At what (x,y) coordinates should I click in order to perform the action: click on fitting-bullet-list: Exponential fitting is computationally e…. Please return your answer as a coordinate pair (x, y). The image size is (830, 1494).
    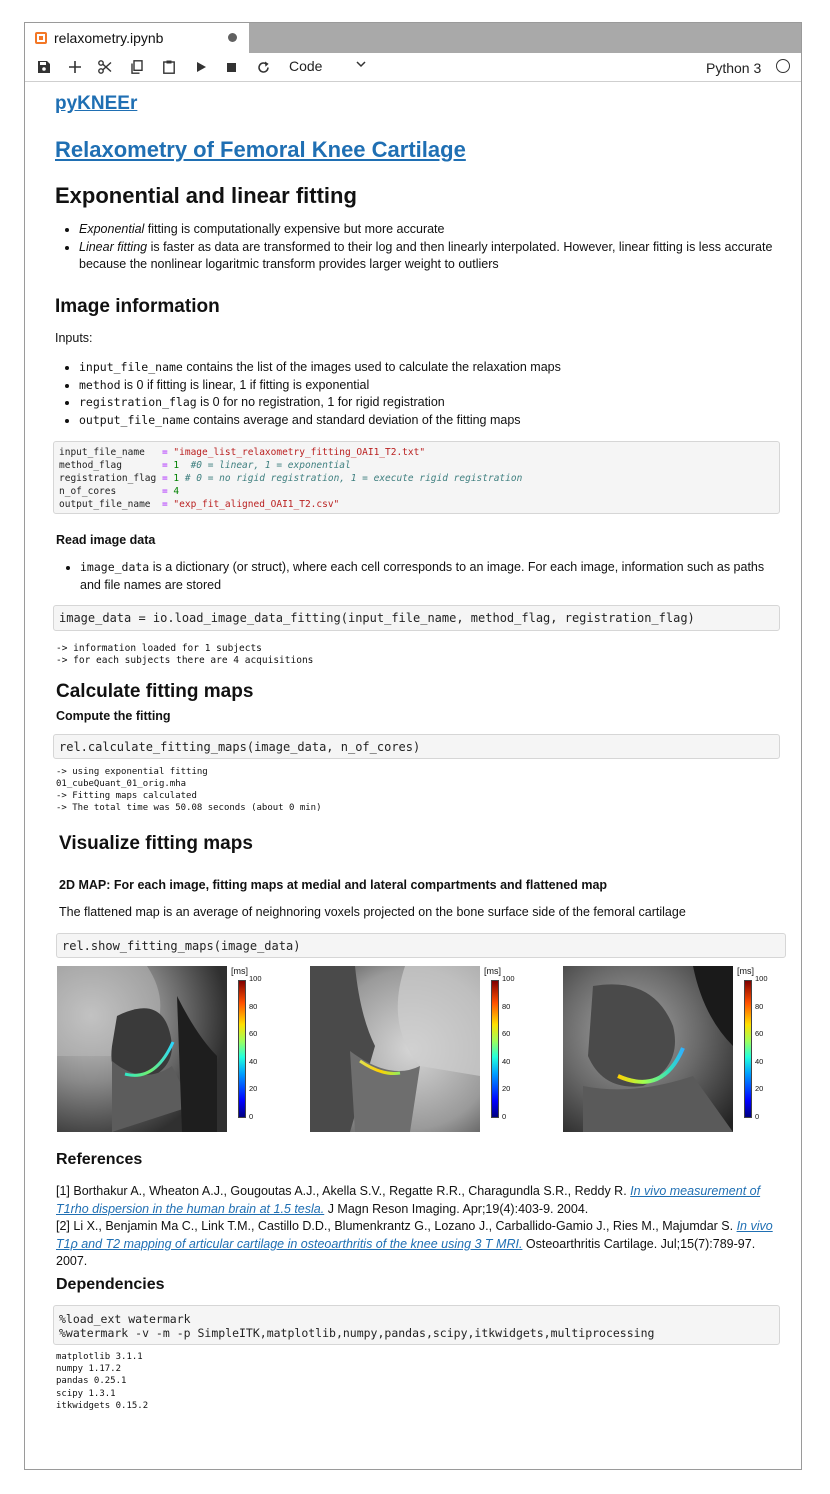
    Looking at the image, I should click on (417, 247).